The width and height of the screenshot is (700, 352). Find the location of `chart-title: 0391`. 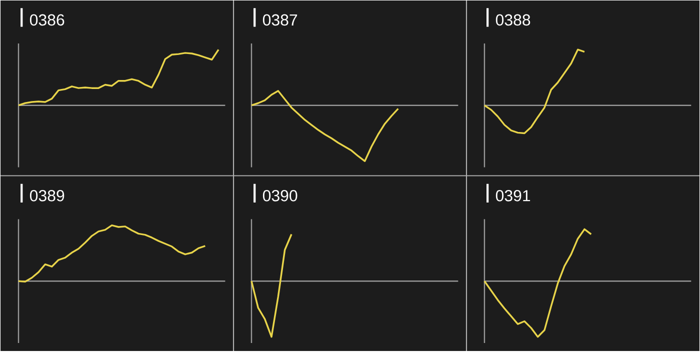

chart-title: 0391 is located at coordinates (513, 196).